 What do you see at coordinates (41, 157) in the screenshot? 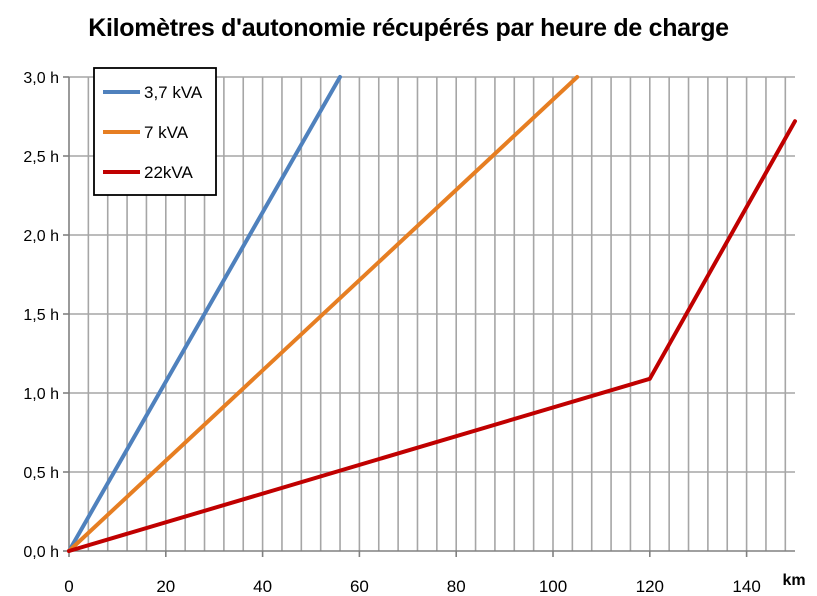
I see `y-tick-label: 2,5 h` at bounding box center [41, 157].